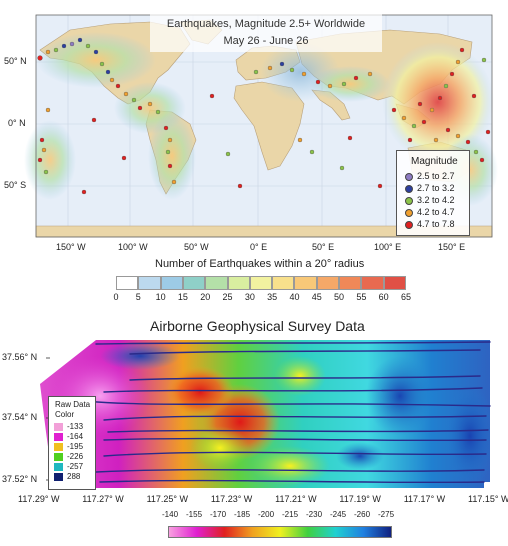 The width and height of the screenshot is (508, 546). I want to click on map-title-line1: Earthquakes, Magnitude 2.5+ Worldwide, so click(266, 24).